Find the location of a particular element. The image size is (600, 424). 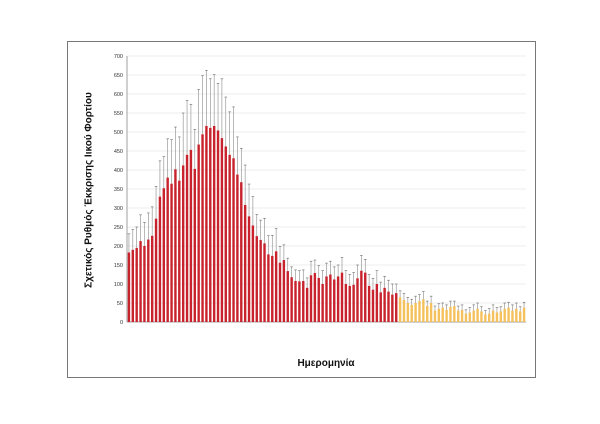

y-tick-label: 450 is located at coordinates (118, 152).